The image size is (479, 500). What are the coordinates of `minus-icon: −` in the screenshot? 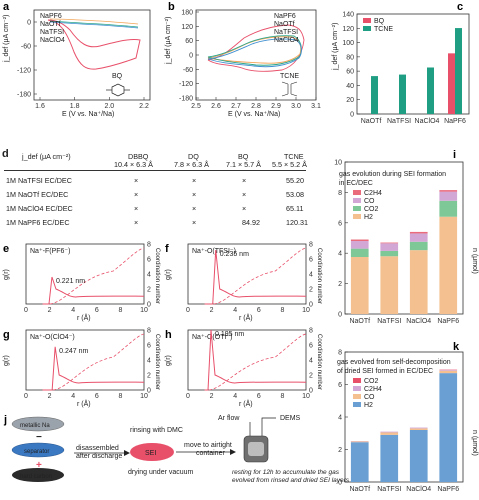 It's located at (39, 437).